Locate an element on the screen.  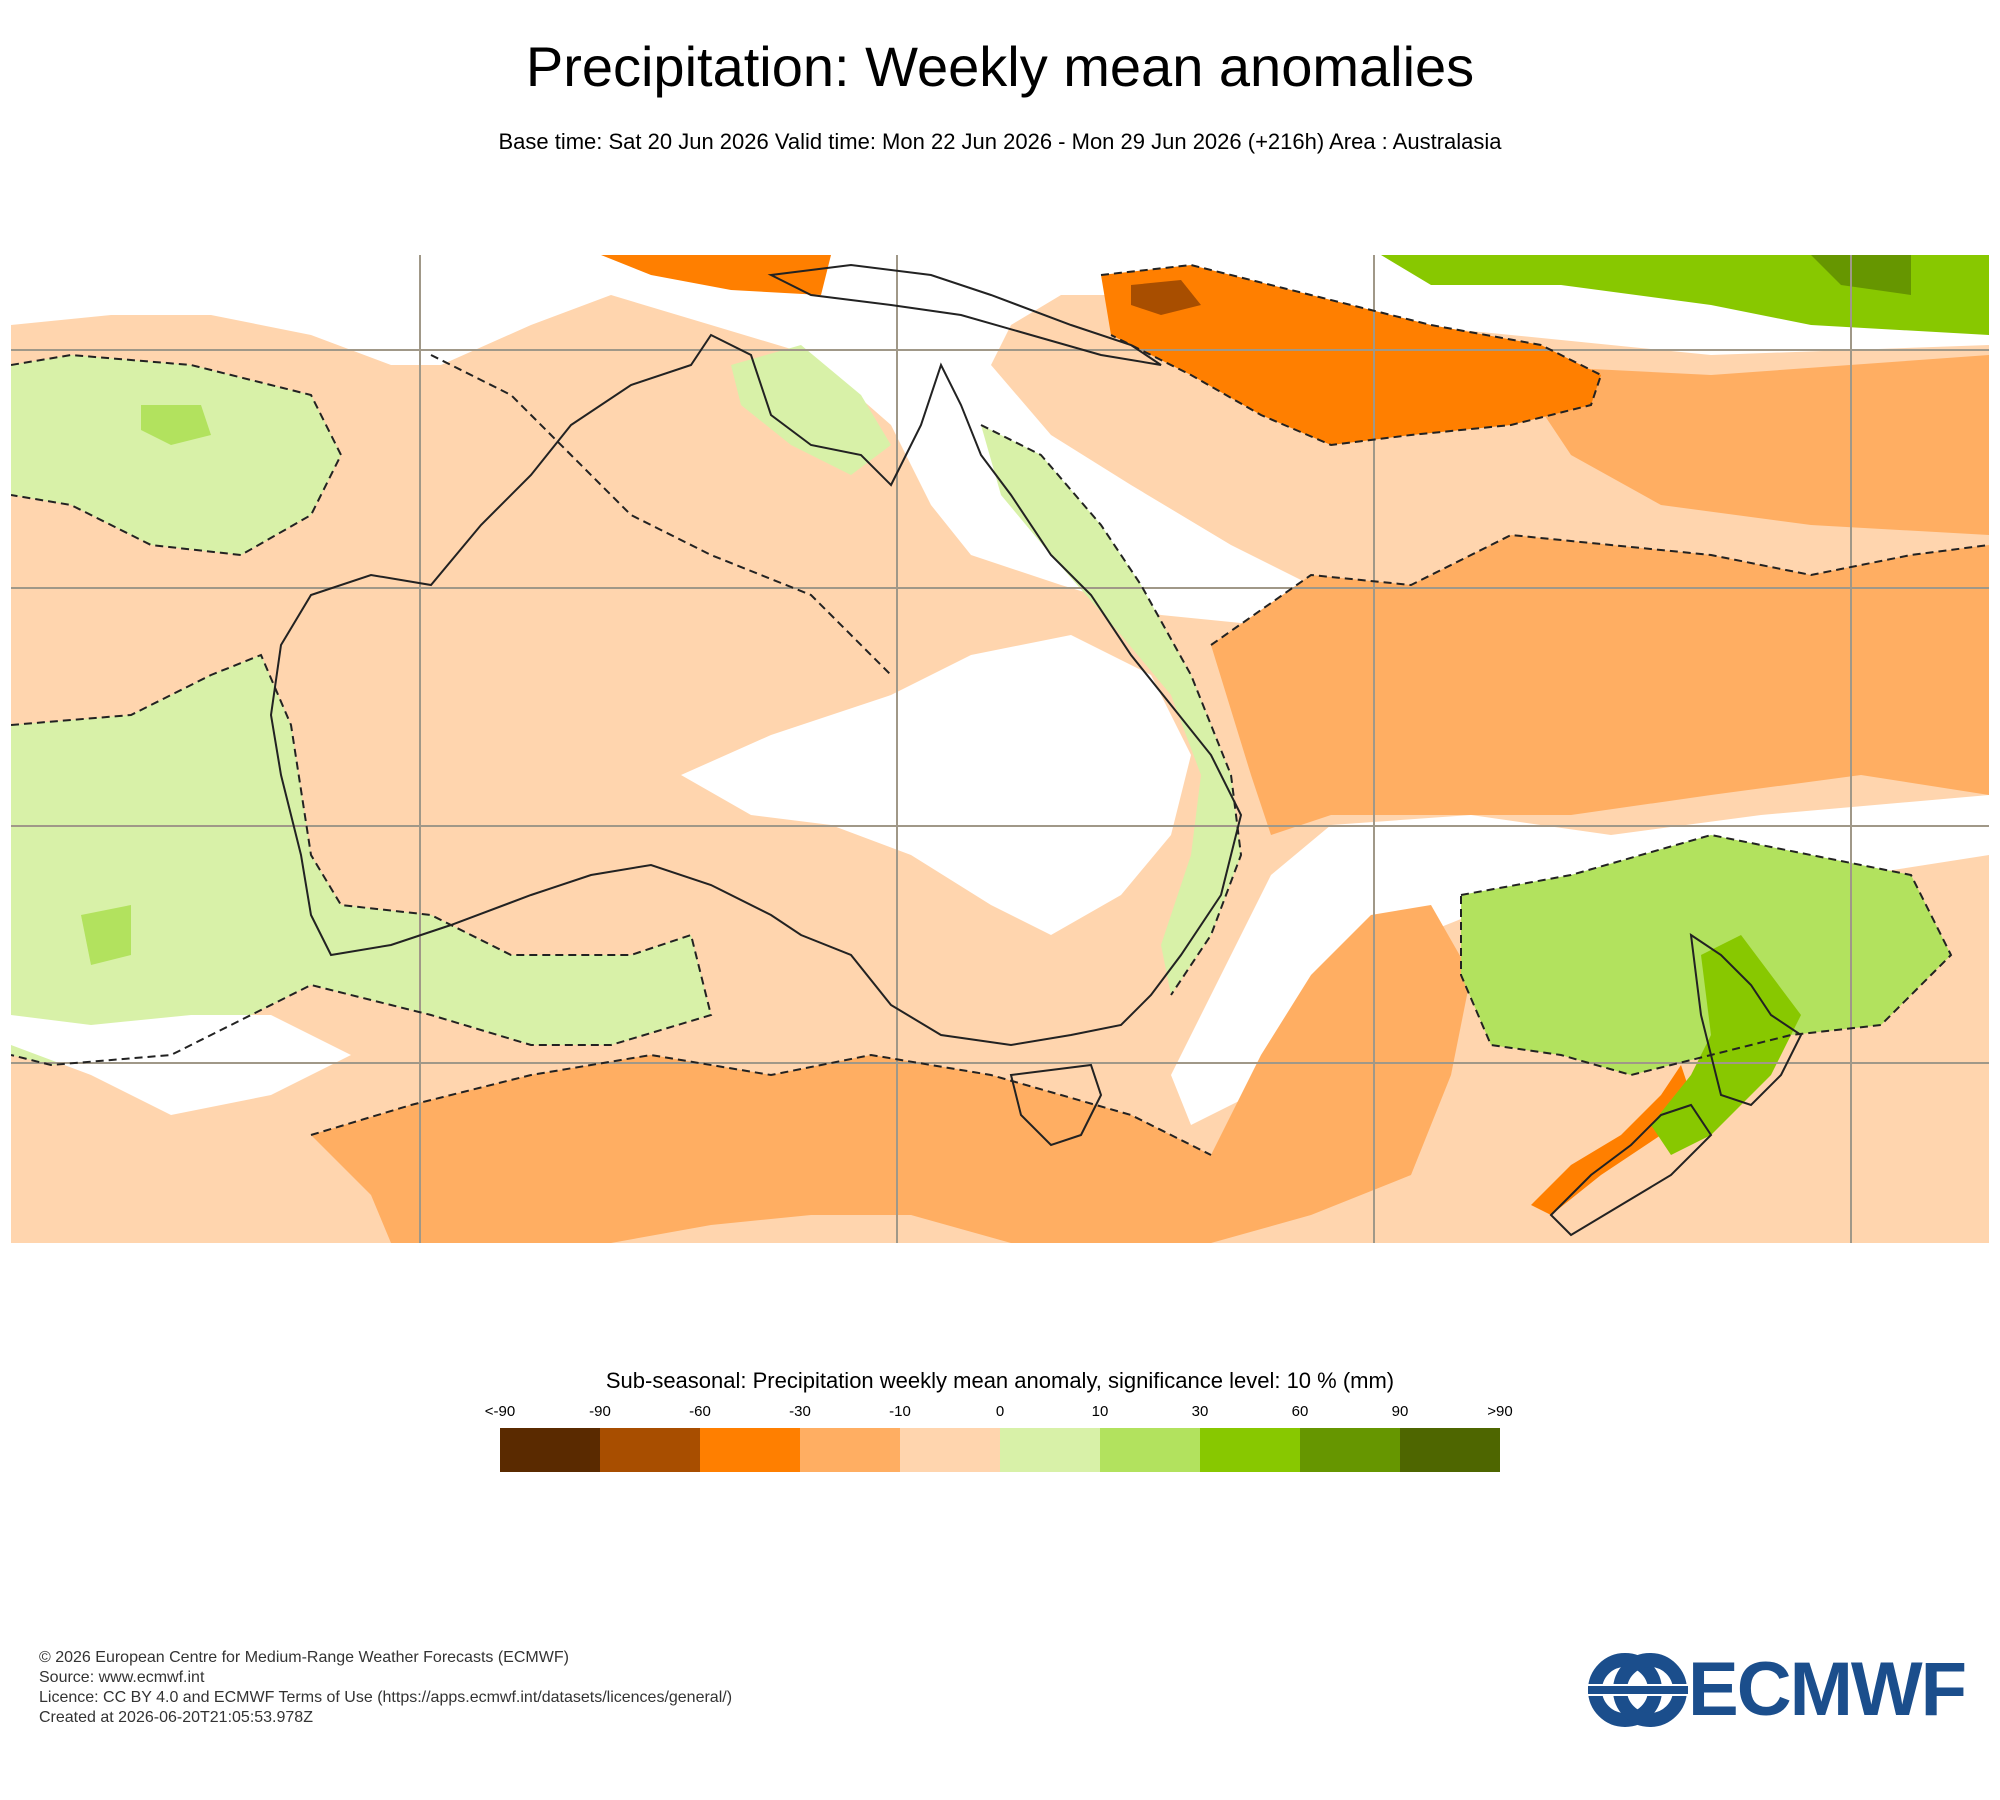
coastline-new-zealand-south is located at coordinates (1631, 1170).